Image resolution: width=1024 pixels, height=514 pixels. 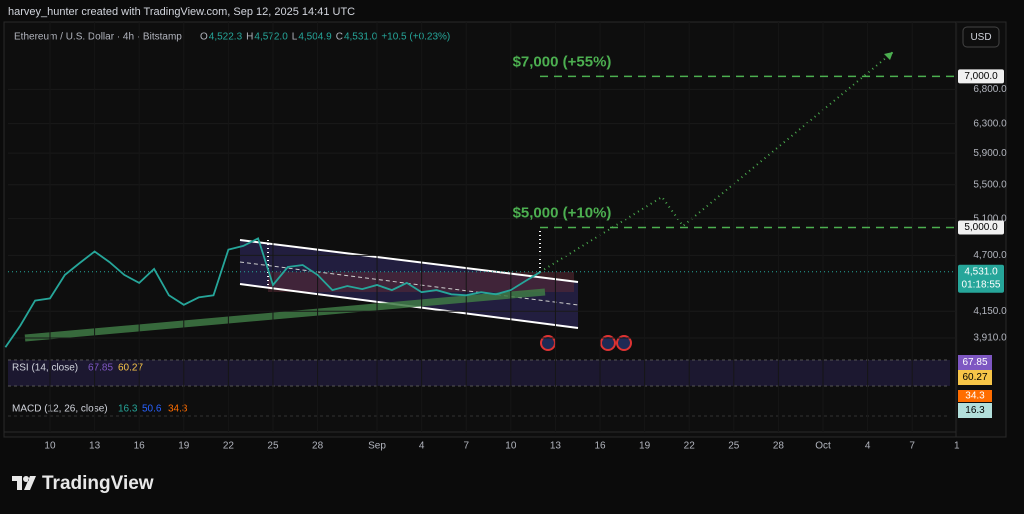 I want to click on y-tick-label: 6,300.0, so click(x=990, y=123).